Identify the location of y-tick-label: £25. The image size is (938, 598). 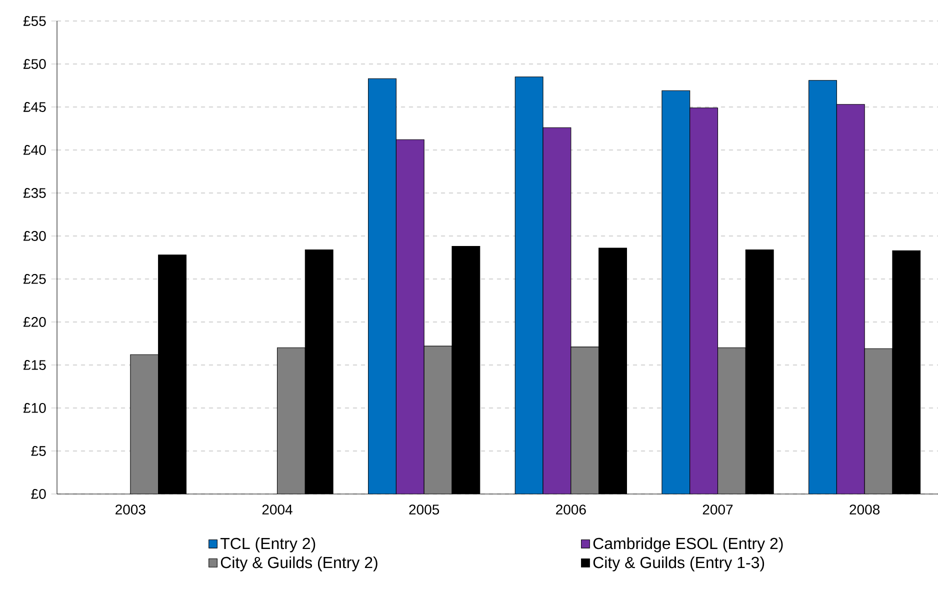
(34, 279).